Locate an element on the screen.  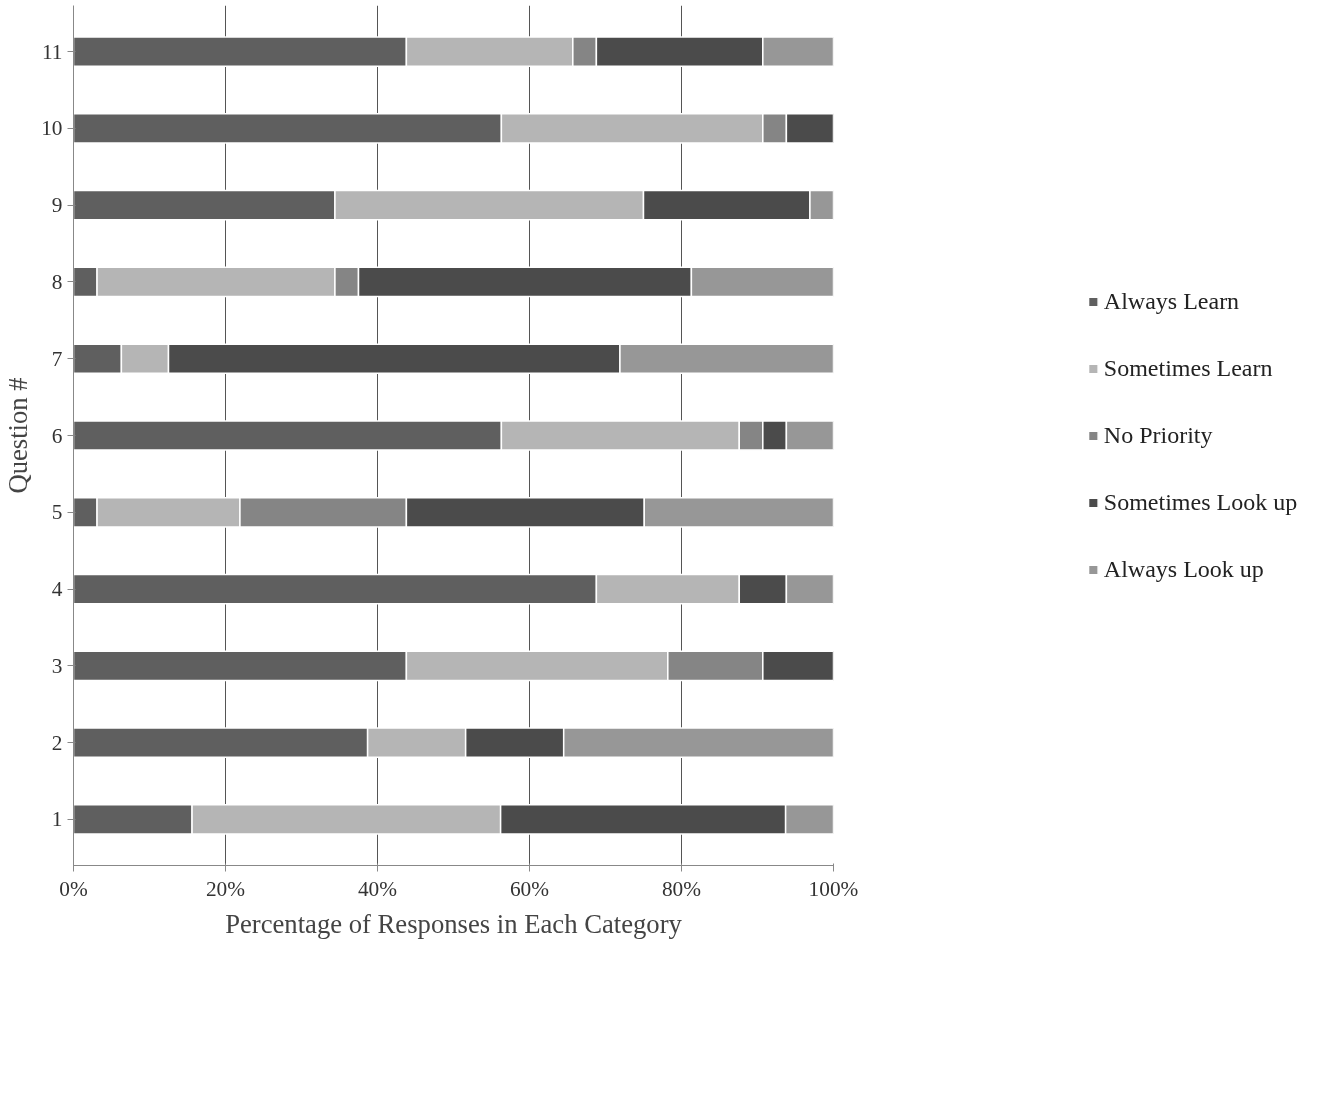
y-tick-label: 6 is located at coordinates (57, 435).